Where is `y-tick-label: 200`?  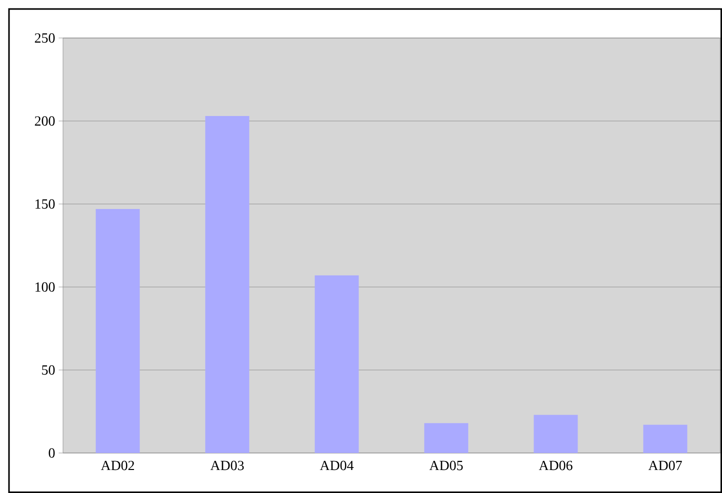 y-tick-label: 200 is located at coordinates (44, 121).